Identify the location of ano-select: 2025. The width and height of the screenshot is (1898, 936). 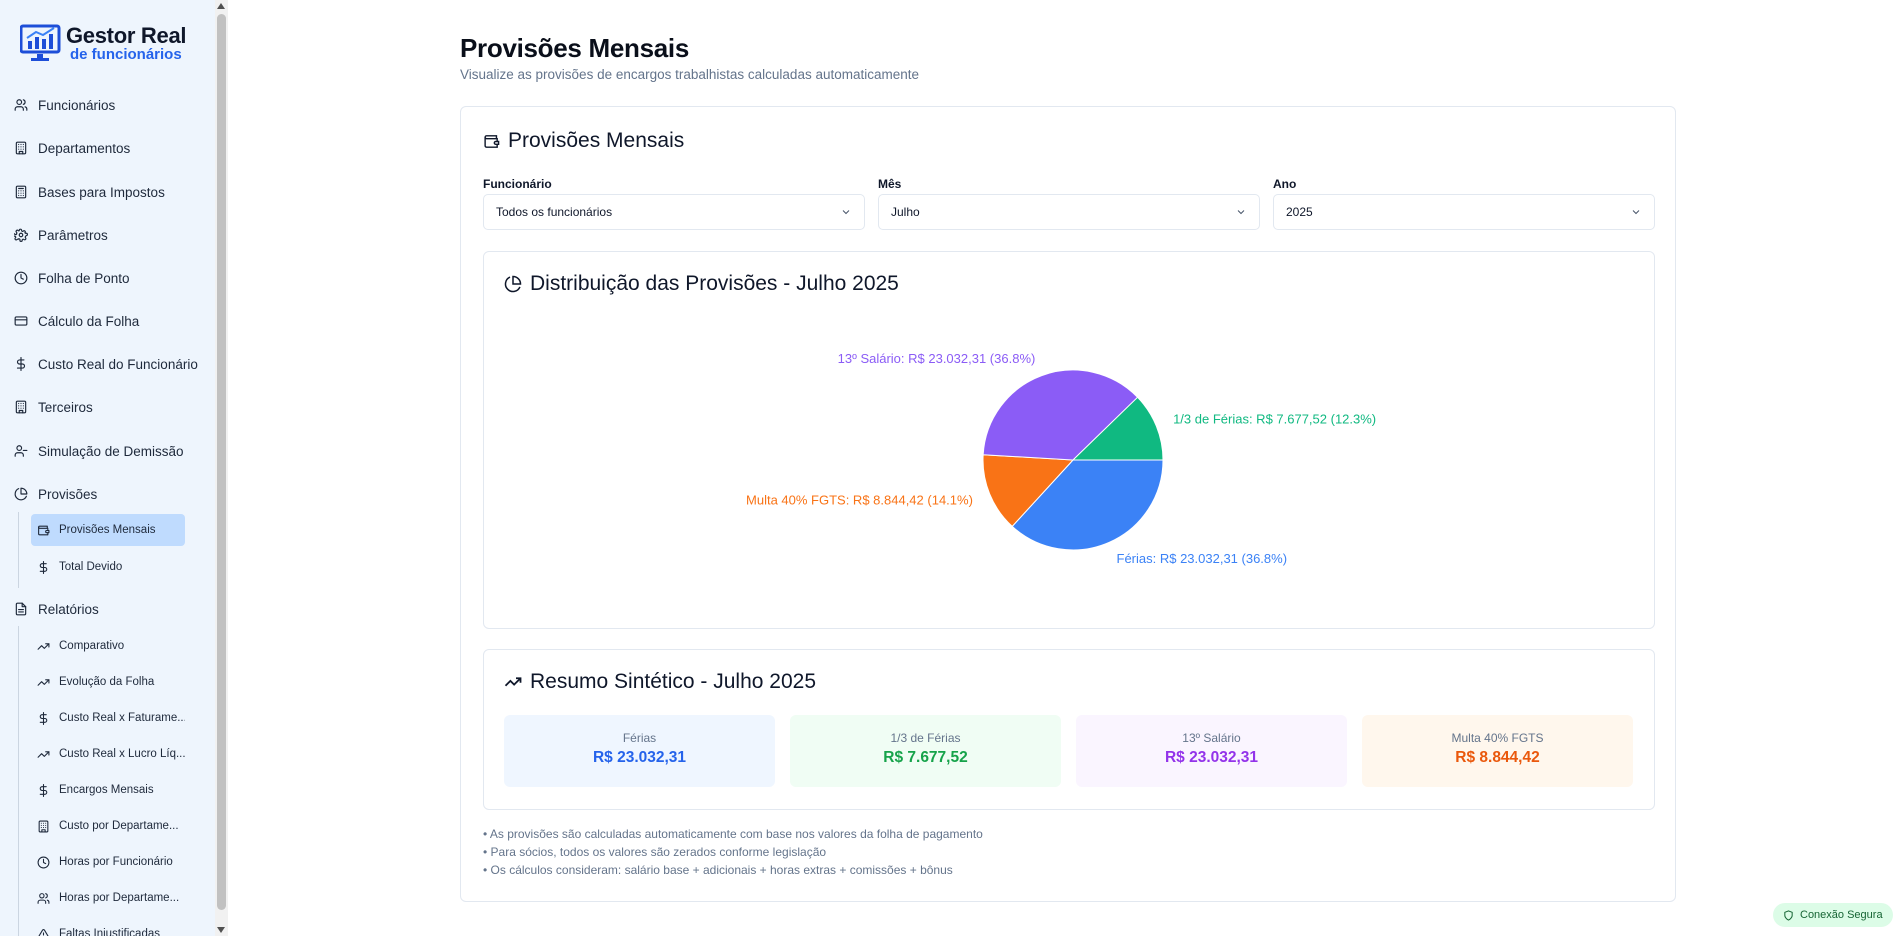
(1464, 212).